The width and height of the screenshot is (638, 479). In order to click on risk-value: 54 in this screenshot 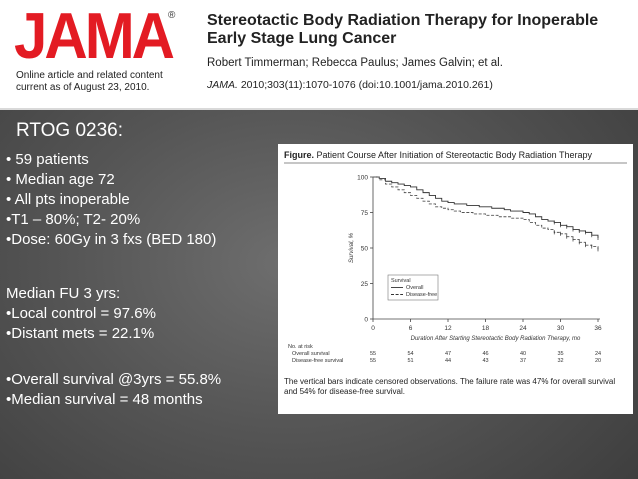, I will do `click(410, 354)`.